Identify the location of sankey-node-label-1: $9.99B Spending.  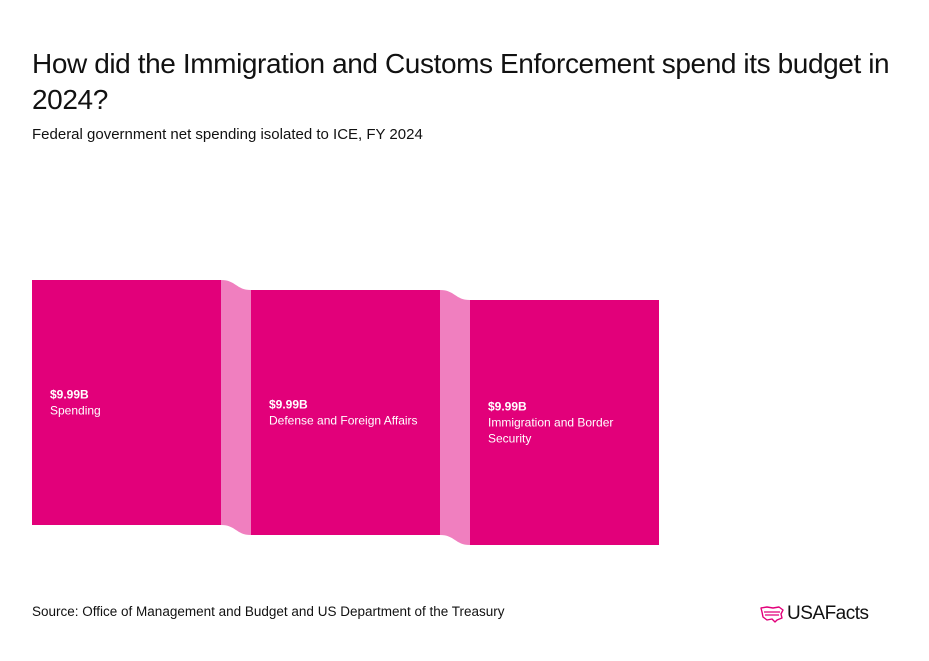
(75, 403).